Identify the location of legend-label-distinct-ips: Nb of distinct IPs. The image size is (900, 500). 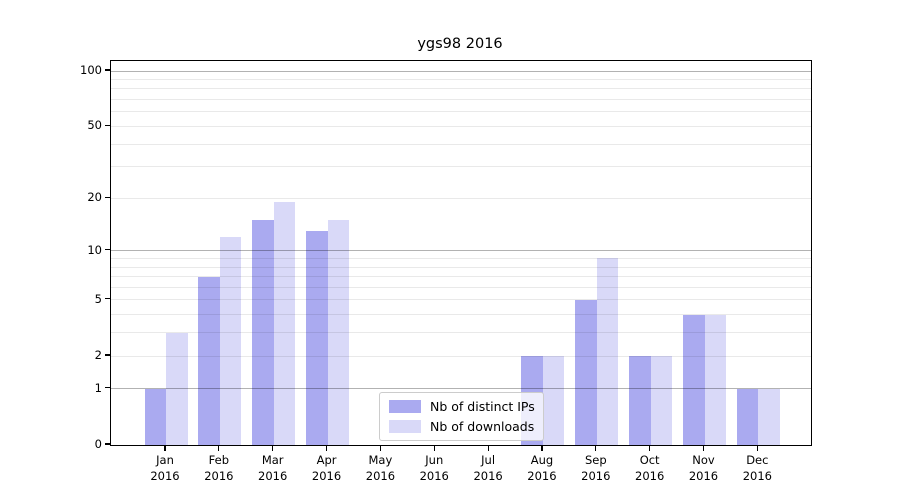
(482, 406).